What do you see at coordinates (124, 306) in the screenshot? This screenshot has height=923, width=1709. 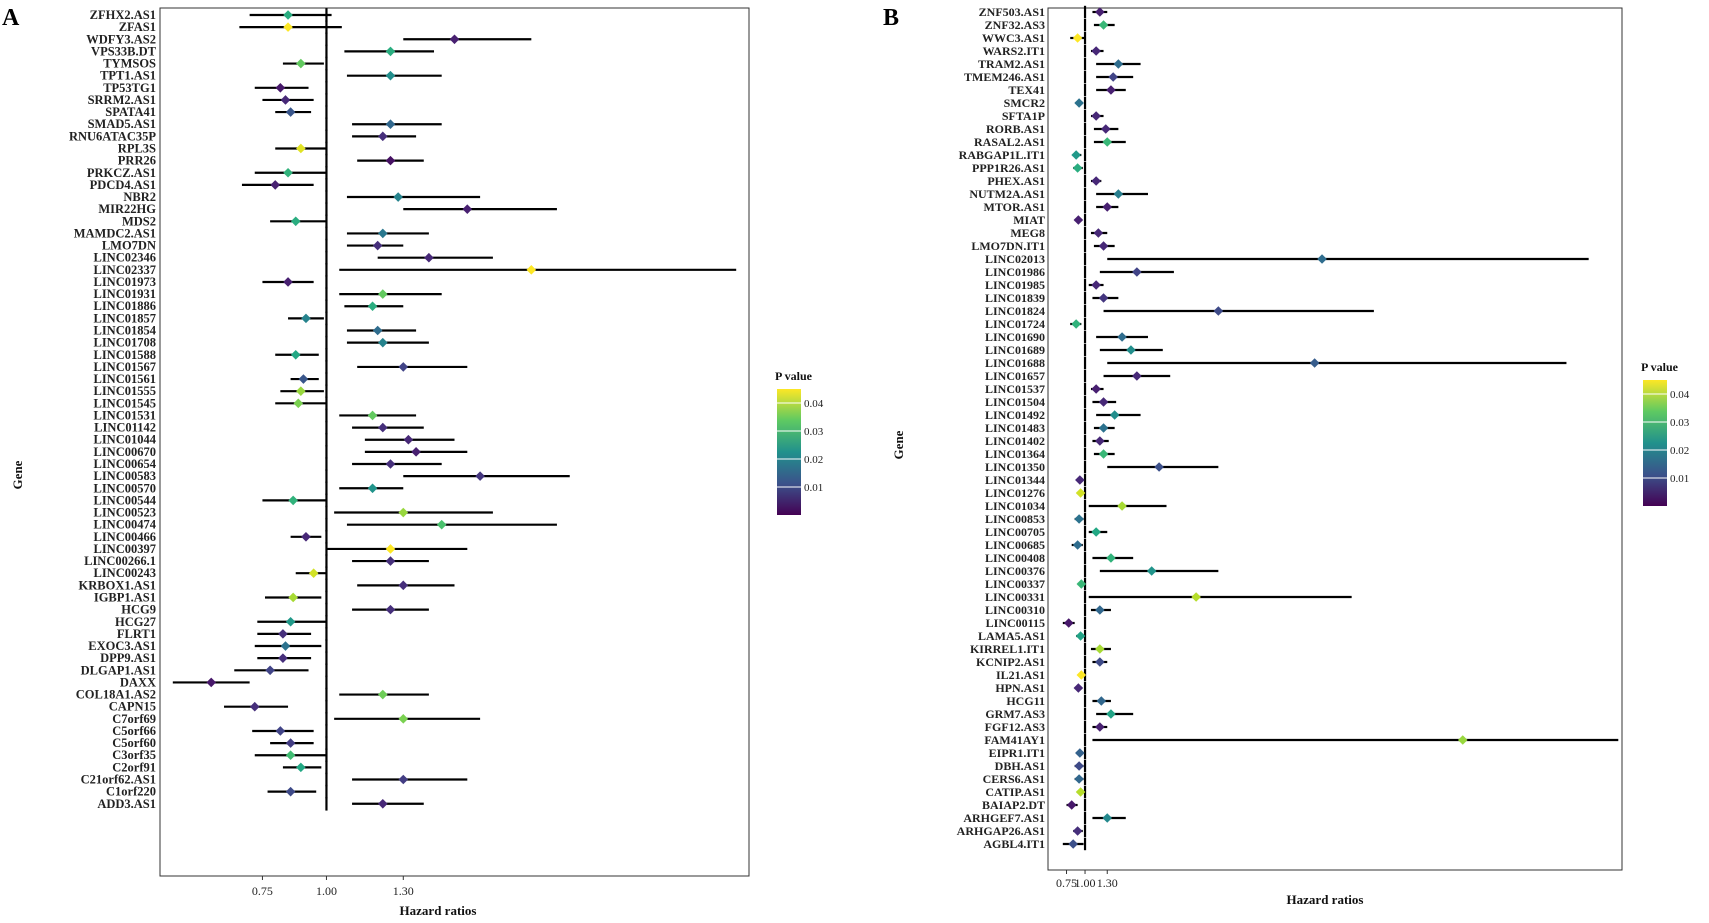 I see `gene-label: LINC01886` at bounding box center [124, 306].